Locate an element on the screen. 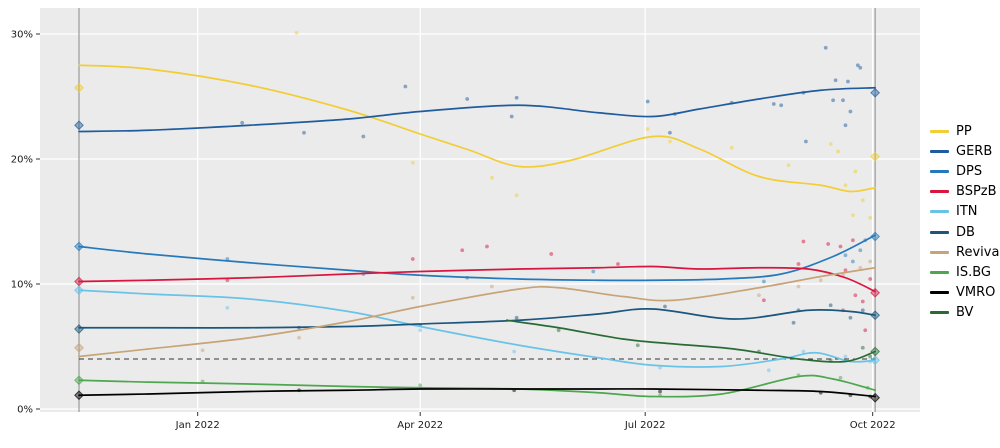  trend-line-VMRO is located at coordinates (477, 393).